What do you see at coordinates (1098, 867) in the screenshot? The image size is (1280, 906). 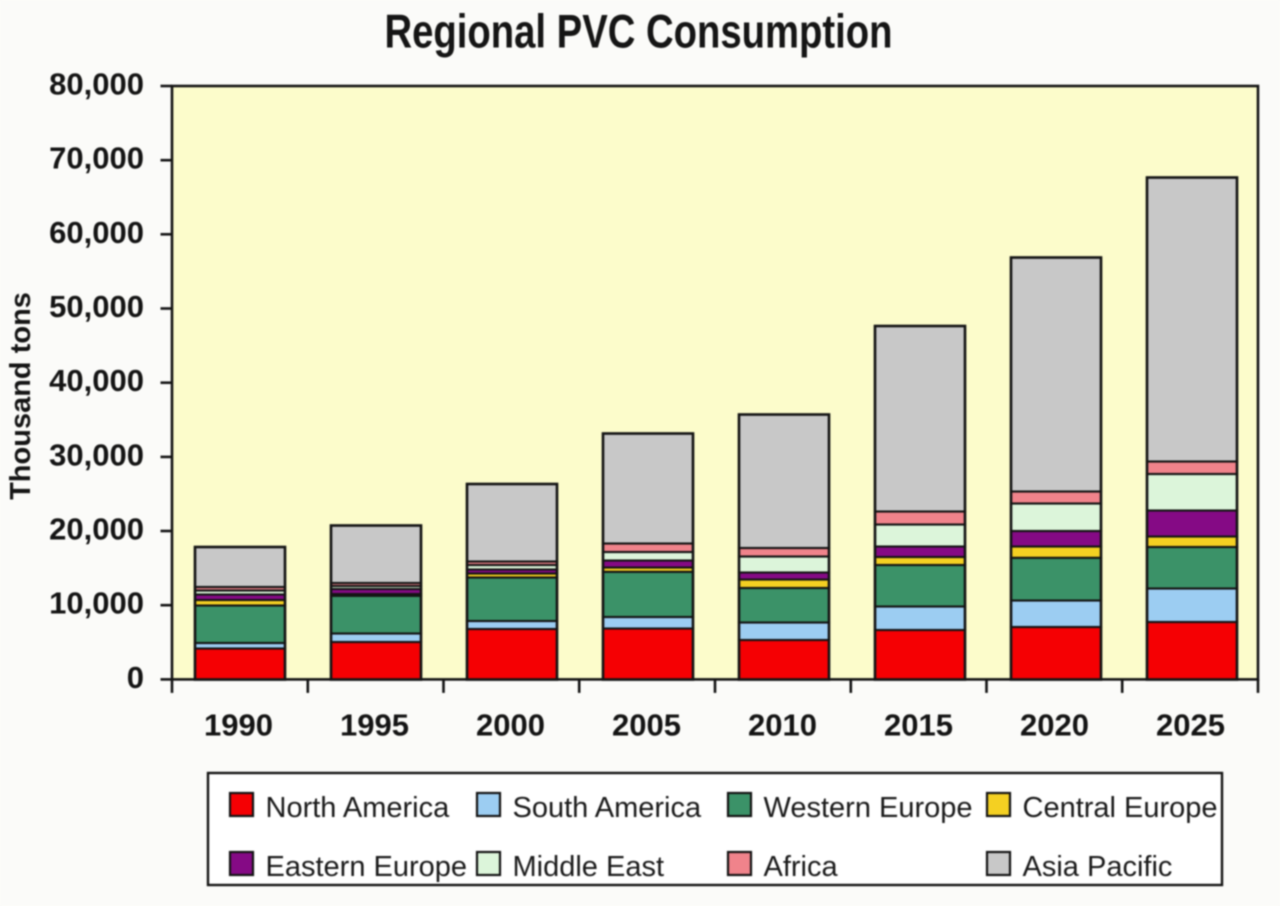 I see `svg-text: Asia Pacific` at bounding box center [1098, 867].